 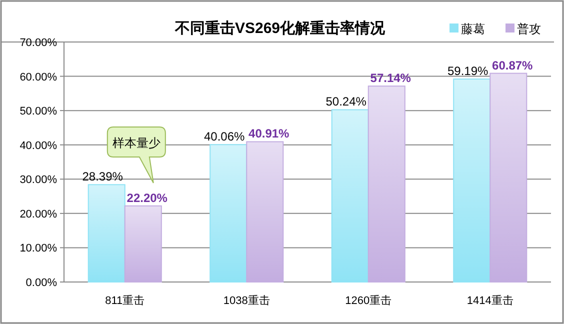 I want to click on data-label: 59.19%, so click(x=468, y=71).